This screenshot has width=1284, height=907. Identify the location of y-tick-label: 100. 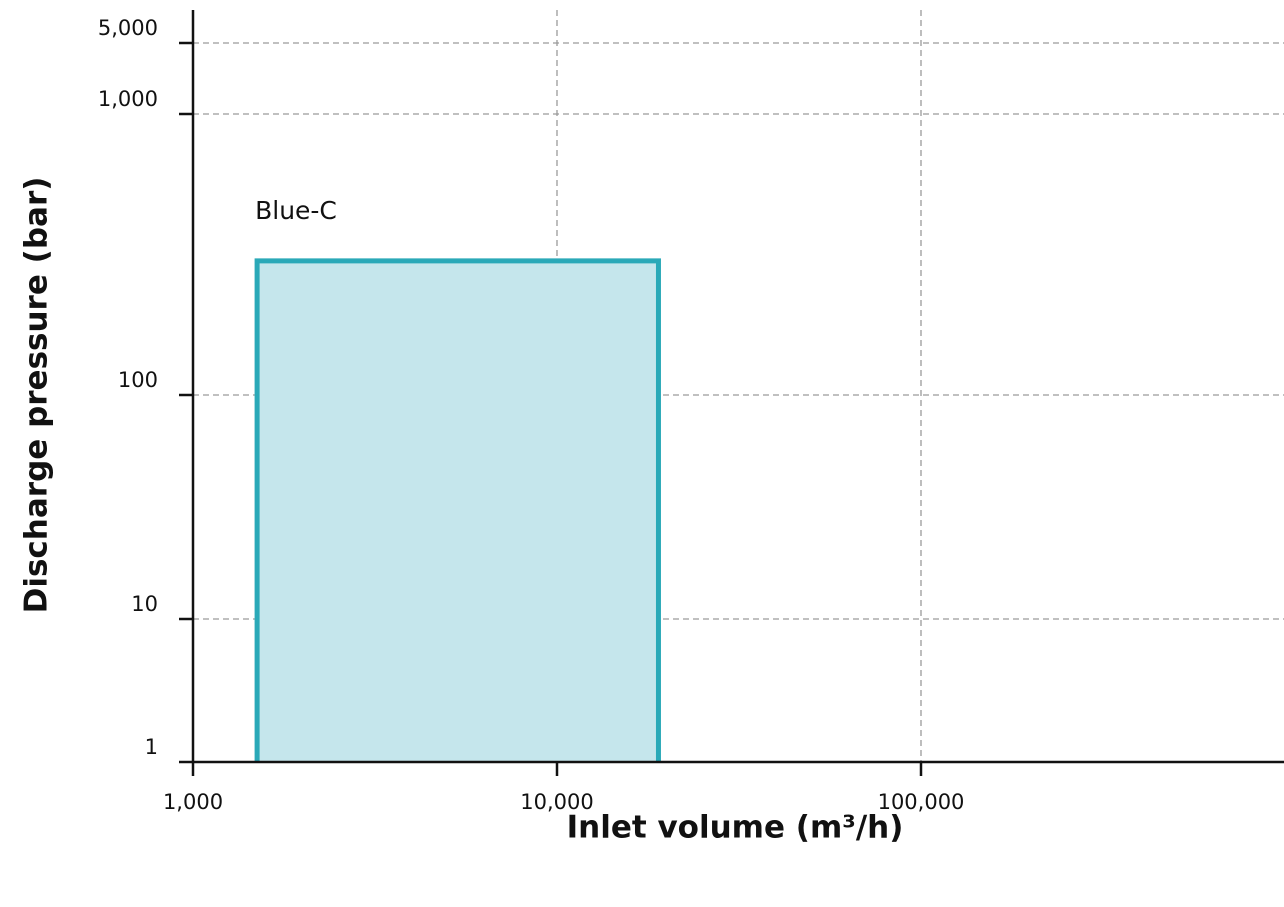
(138, 380).